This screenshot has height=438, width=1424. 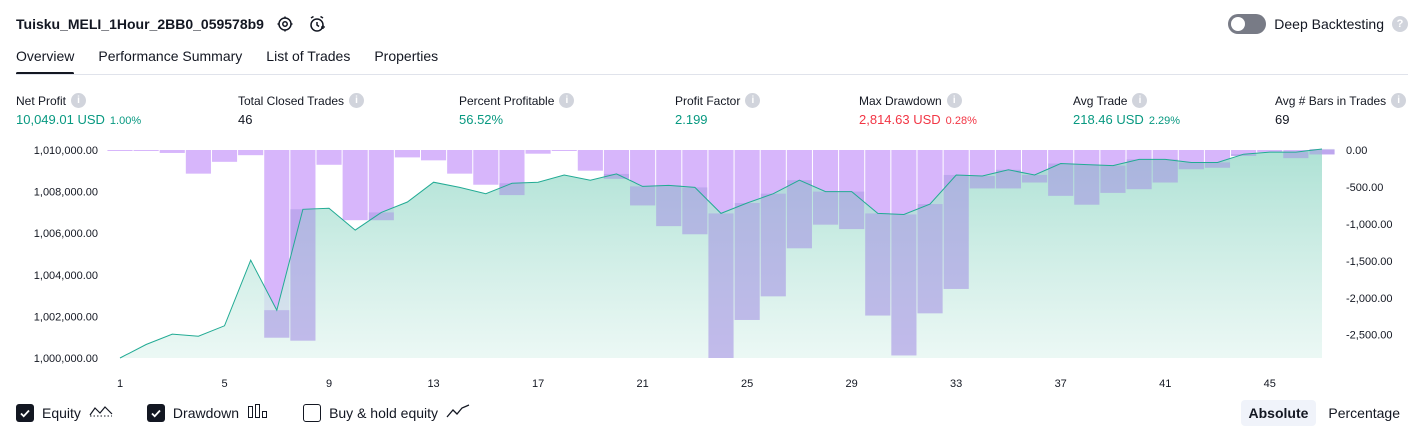 What do you see at coordinates (900, 100) in the screenshot?
I see `stat-label: Max Drawdown` at bounding box center [900, 100].